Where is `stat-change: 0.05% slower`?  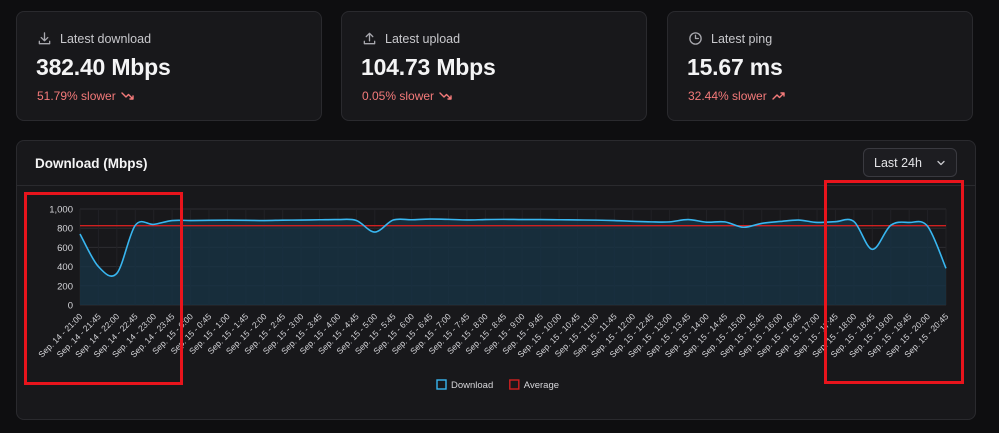 stat-change: 0.05% slower is located at coordinates (398, 96).